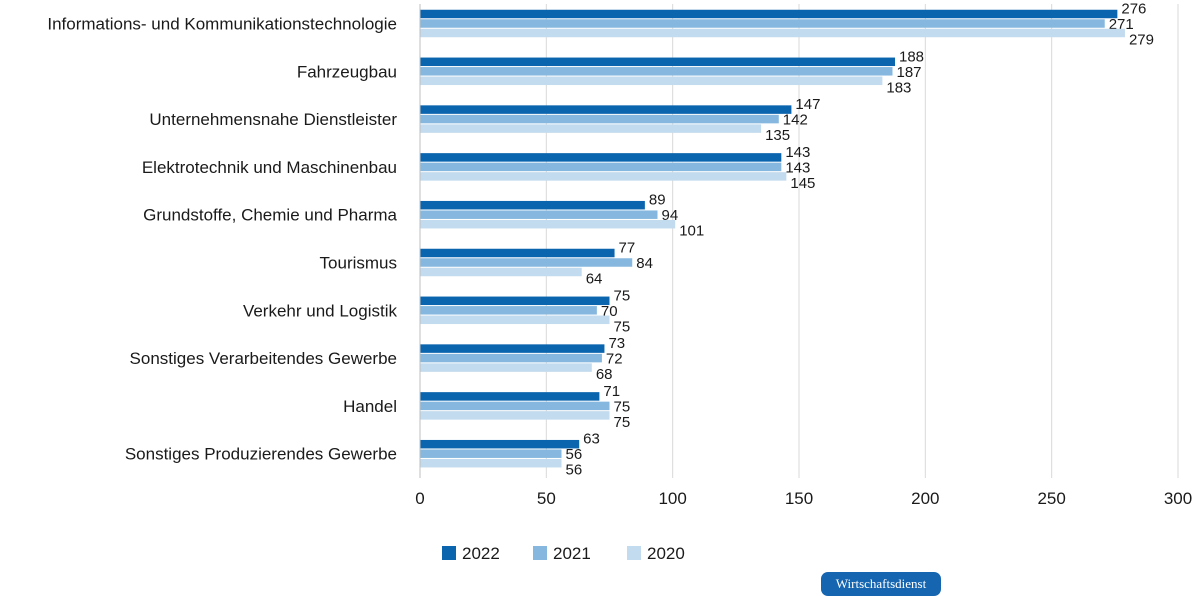 This screenshot has height=596, width=1200. What do you see at coordinates (1141, 40) in the screenshot?
I see `data-label: 279` at bounding box center [1141, 40].